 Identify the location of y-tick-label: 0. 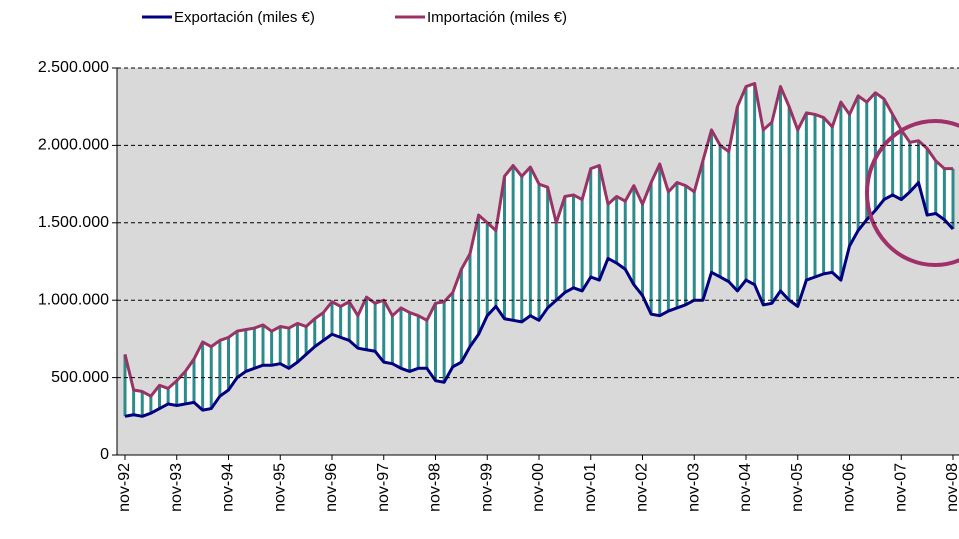
(104, 454).